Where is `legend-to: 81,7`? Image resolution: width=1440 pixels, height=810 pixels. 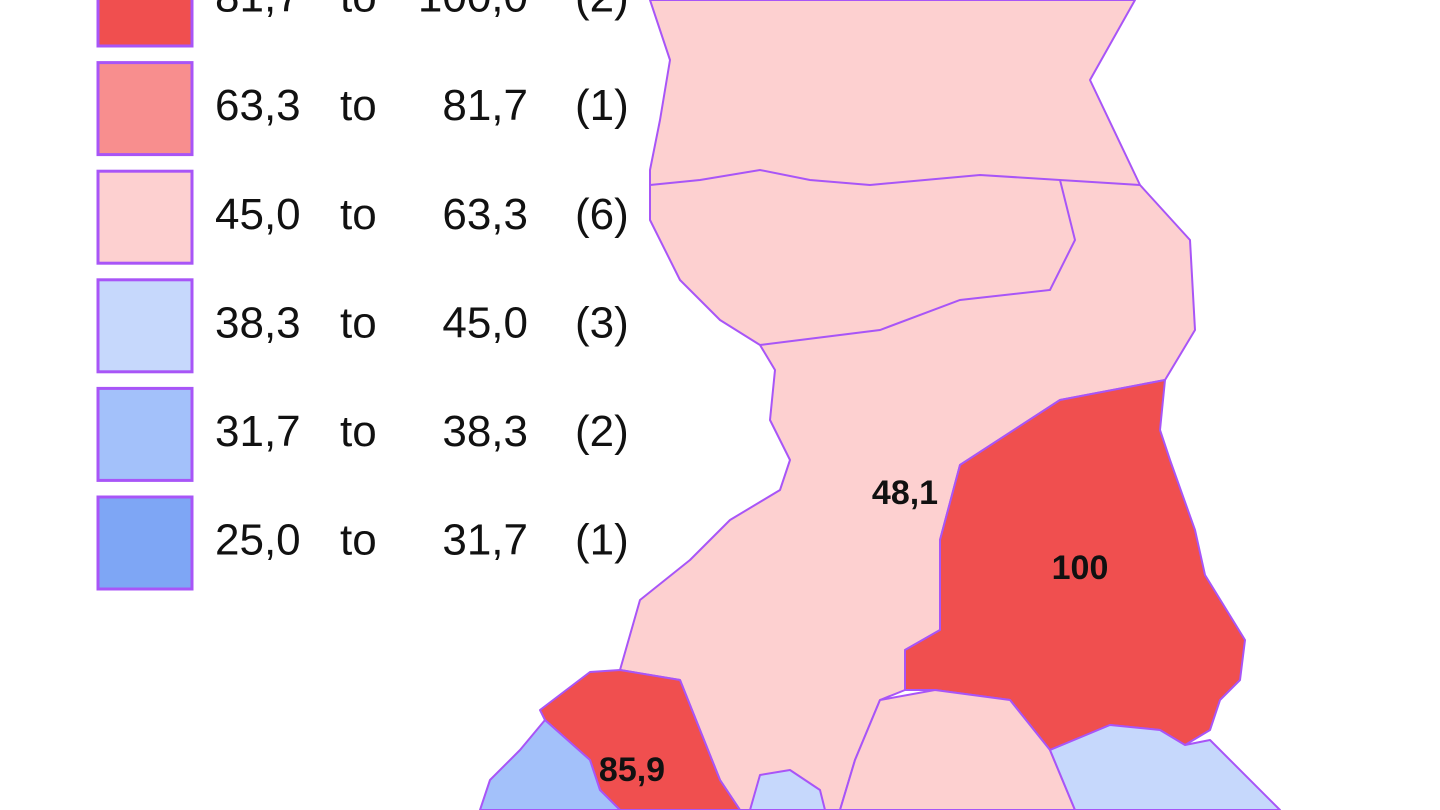 legend-to: 81,7 is located at coordinates (485, 105).